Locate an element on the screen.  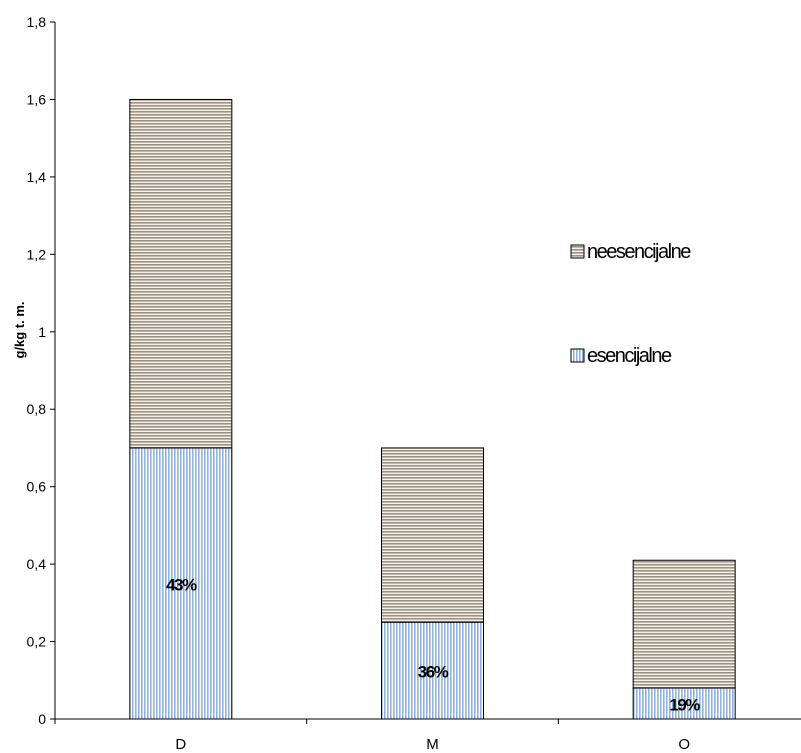
bar-esencijalne-O is located at coordinates (684, 703).